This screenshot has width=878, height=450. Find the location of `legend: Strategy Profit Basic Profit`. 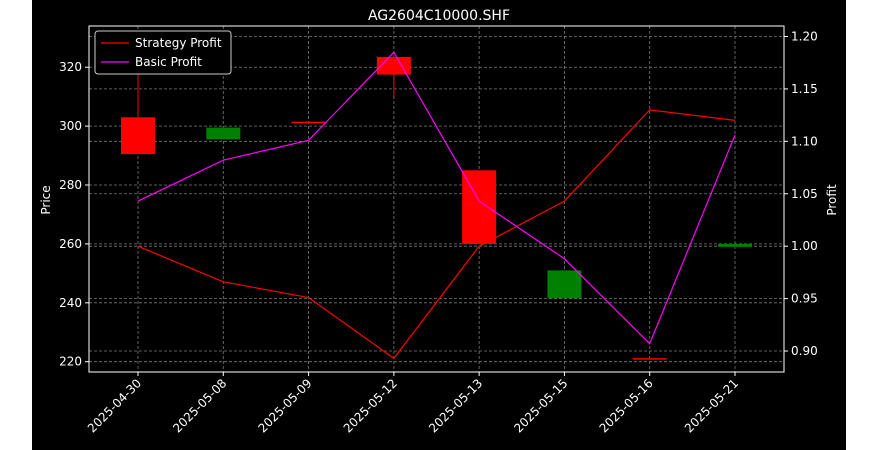

legend: Strategy Profit Basic Profit is located at coordinates (163, 52).